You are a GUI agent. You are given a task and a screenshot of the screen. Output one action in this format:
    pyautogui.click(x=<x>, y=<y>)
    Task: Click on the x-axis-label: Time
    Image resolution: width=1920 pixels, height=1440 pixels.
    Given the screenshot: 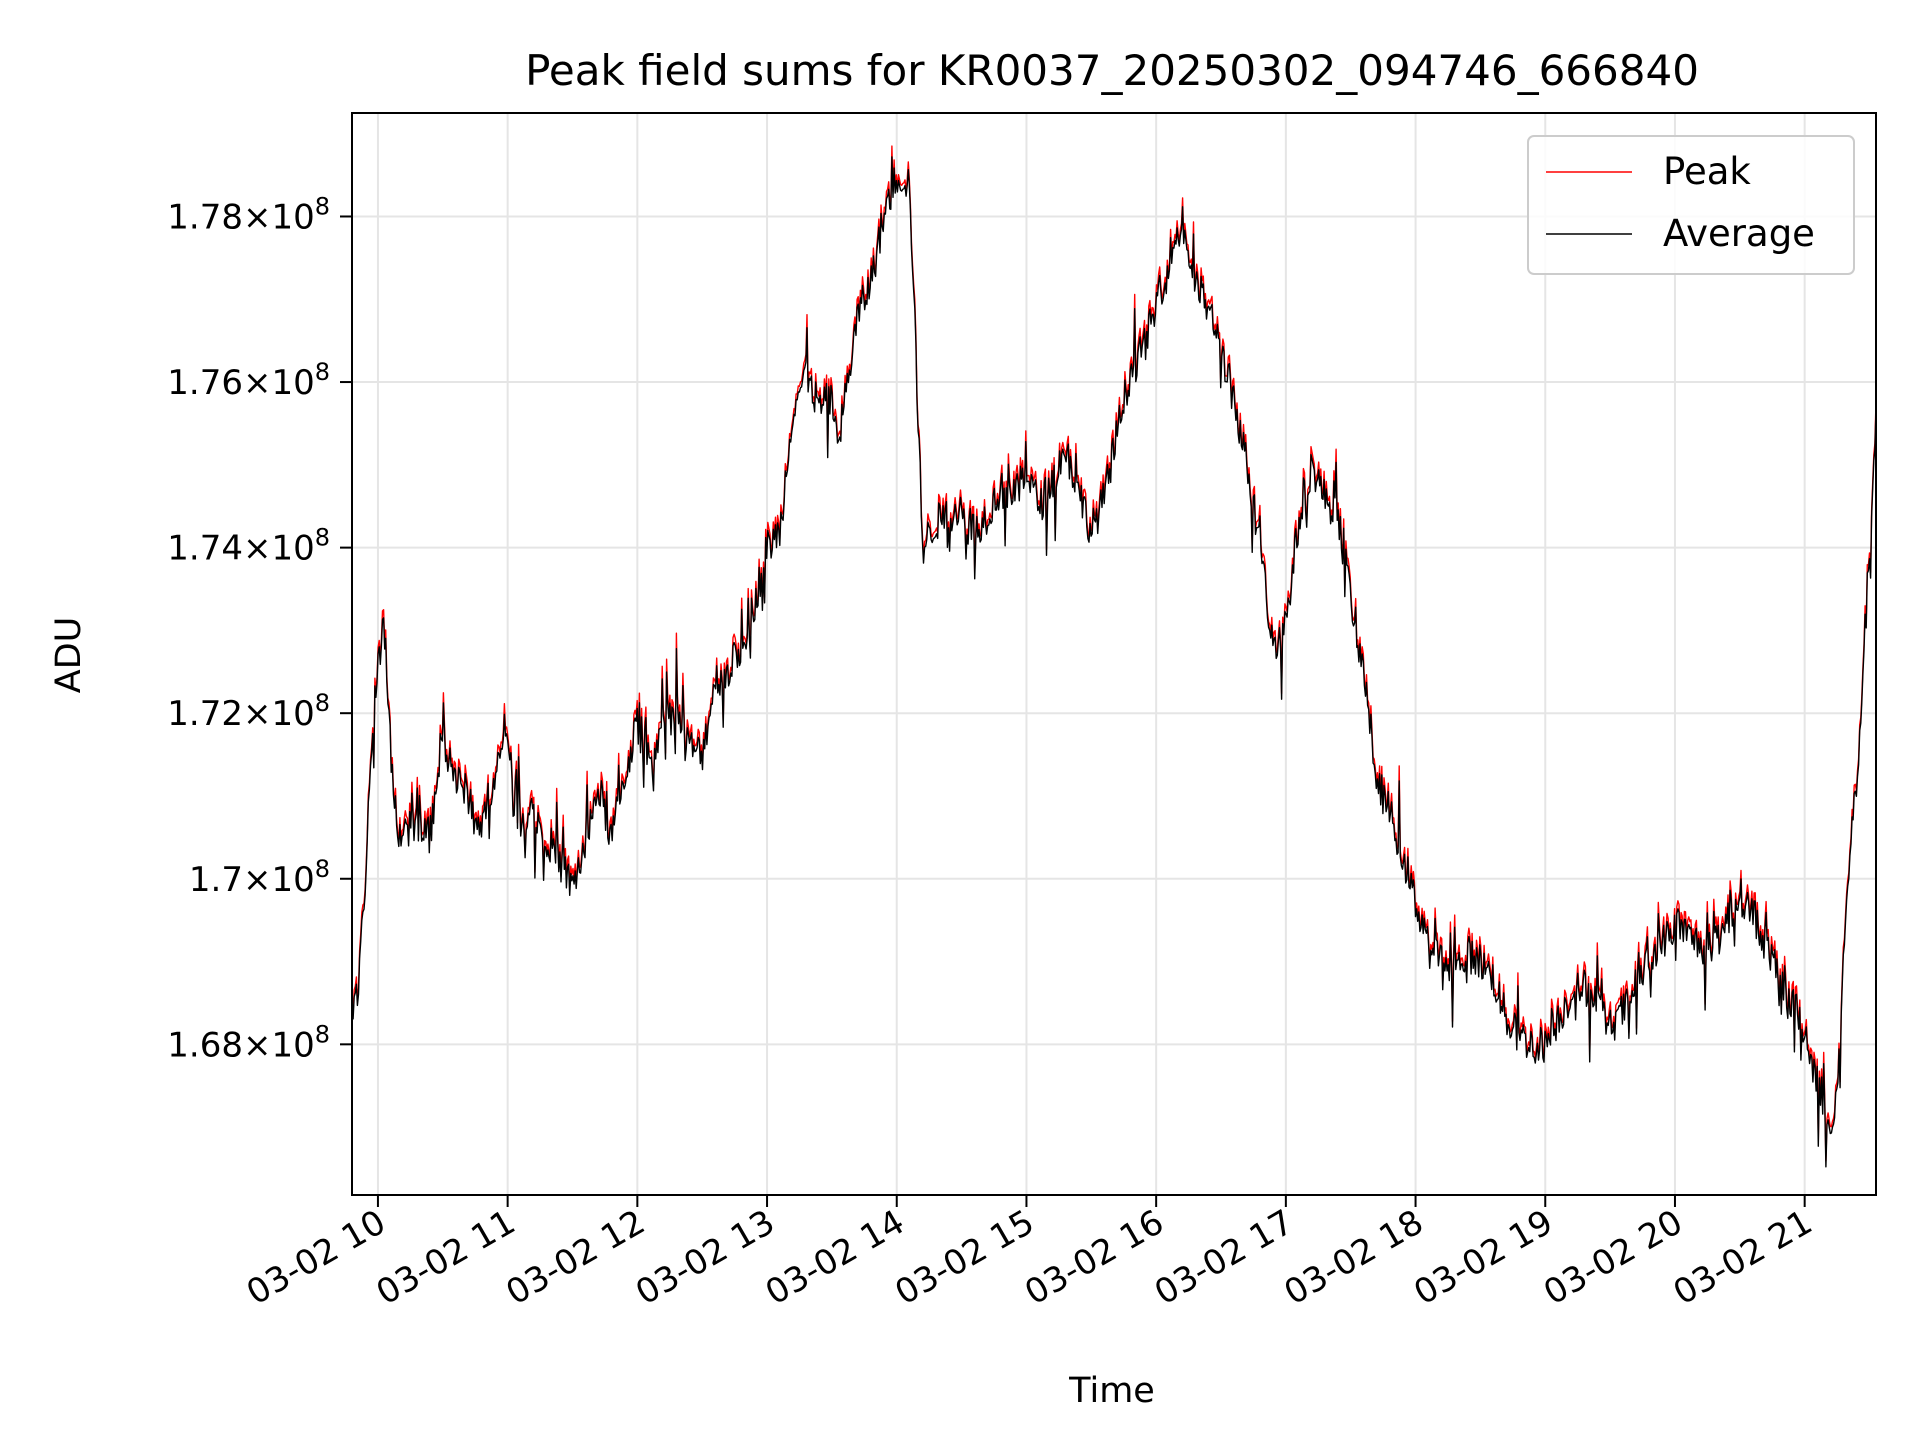 What is the action you would take?
    pyautogui.click(x=1111, y=1391)
    